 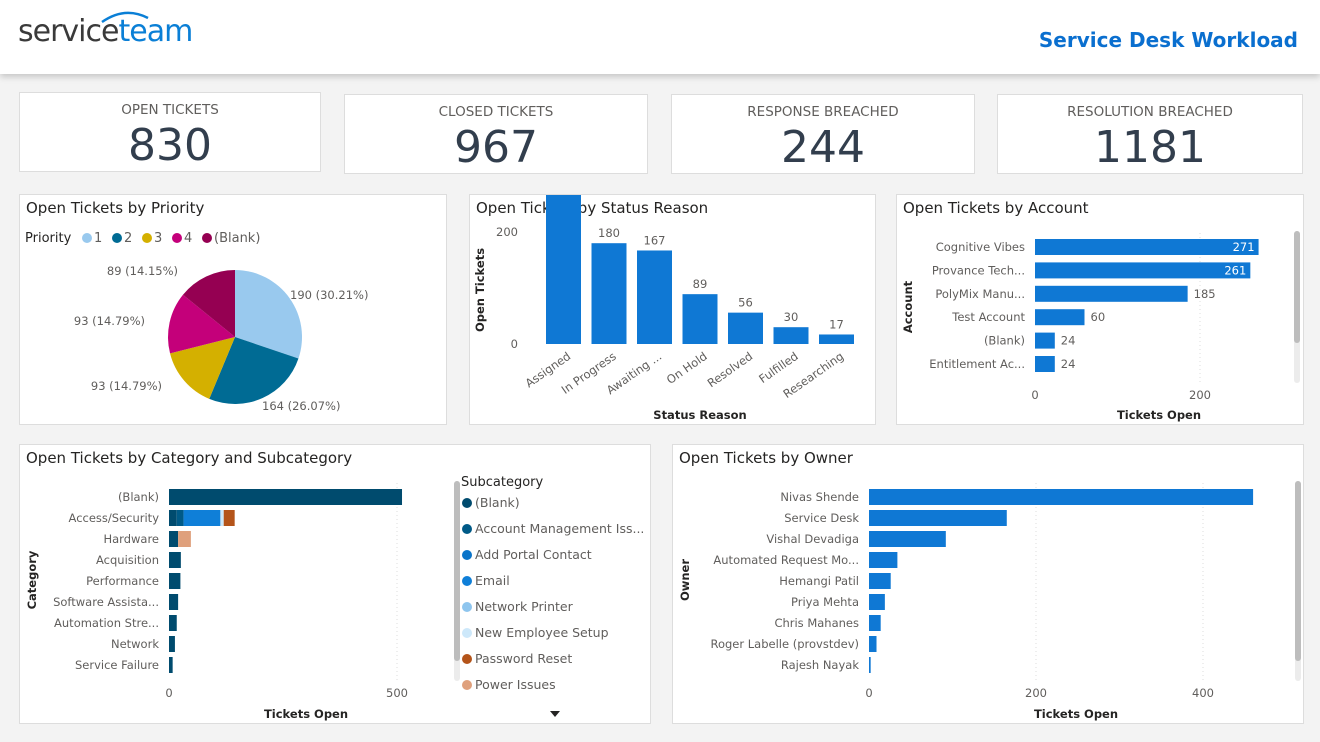 What do you see at coordinates (1076, 714) in the screenshot?
I see `x-axis-title: Tickets Open` at bounding box center [1076, 714].